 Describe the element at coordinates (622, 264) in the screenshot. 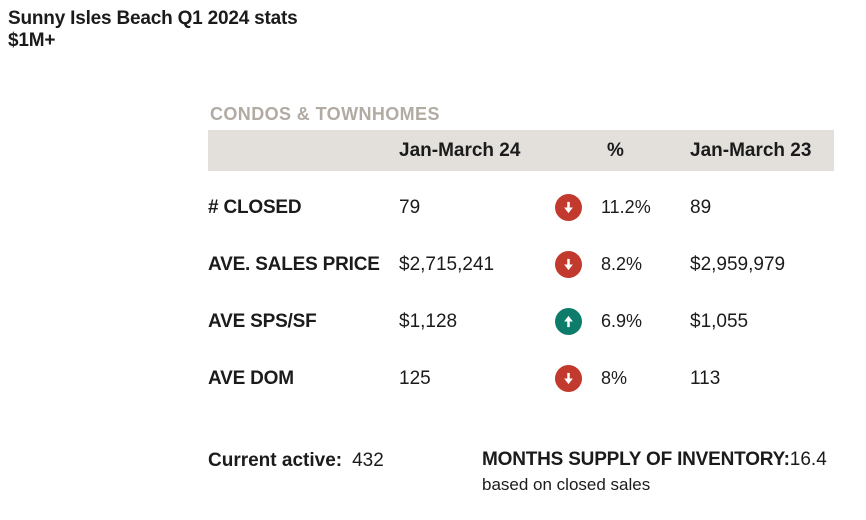

I see `percent-change-value: 8.2%` at that location.